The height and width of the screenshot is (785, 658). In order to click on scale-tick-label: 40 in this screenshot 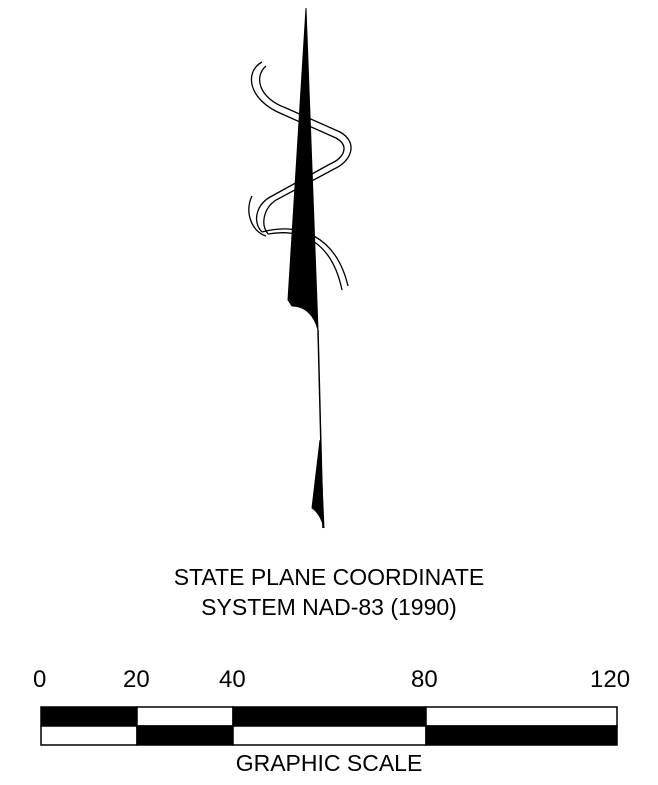, I will do `click(232, 679)`.